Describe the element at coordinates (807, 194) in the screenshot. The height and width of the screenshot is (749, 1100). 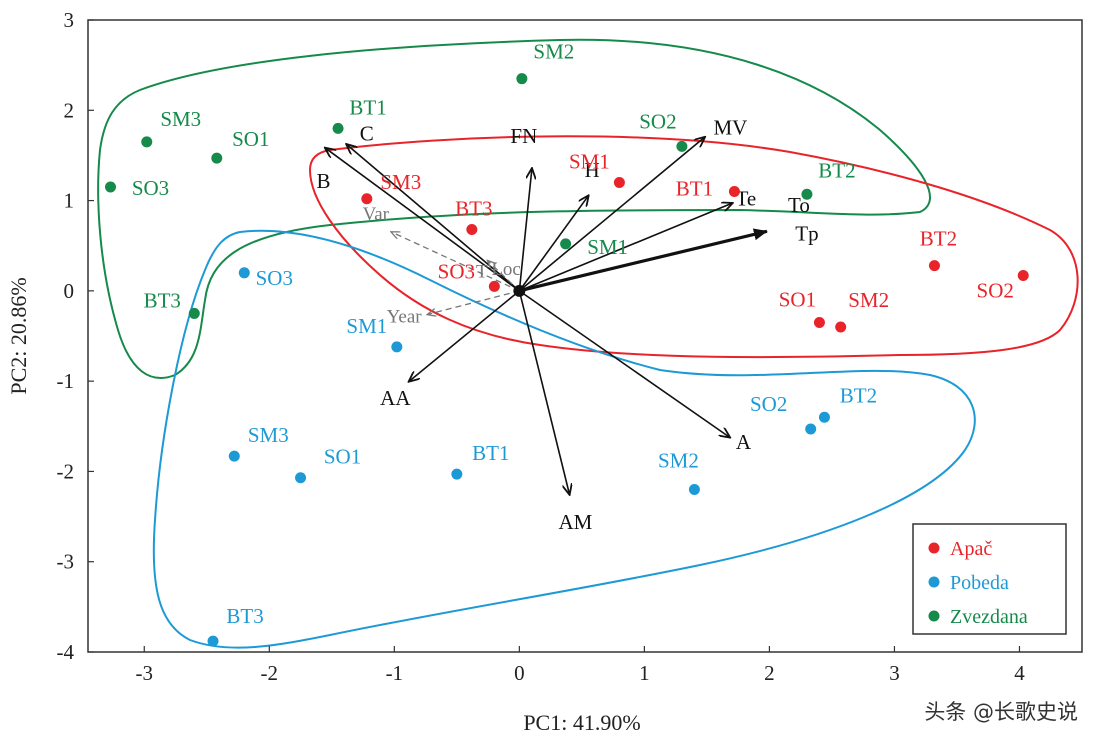
I see `point-zvezdana-bt2` at that location.